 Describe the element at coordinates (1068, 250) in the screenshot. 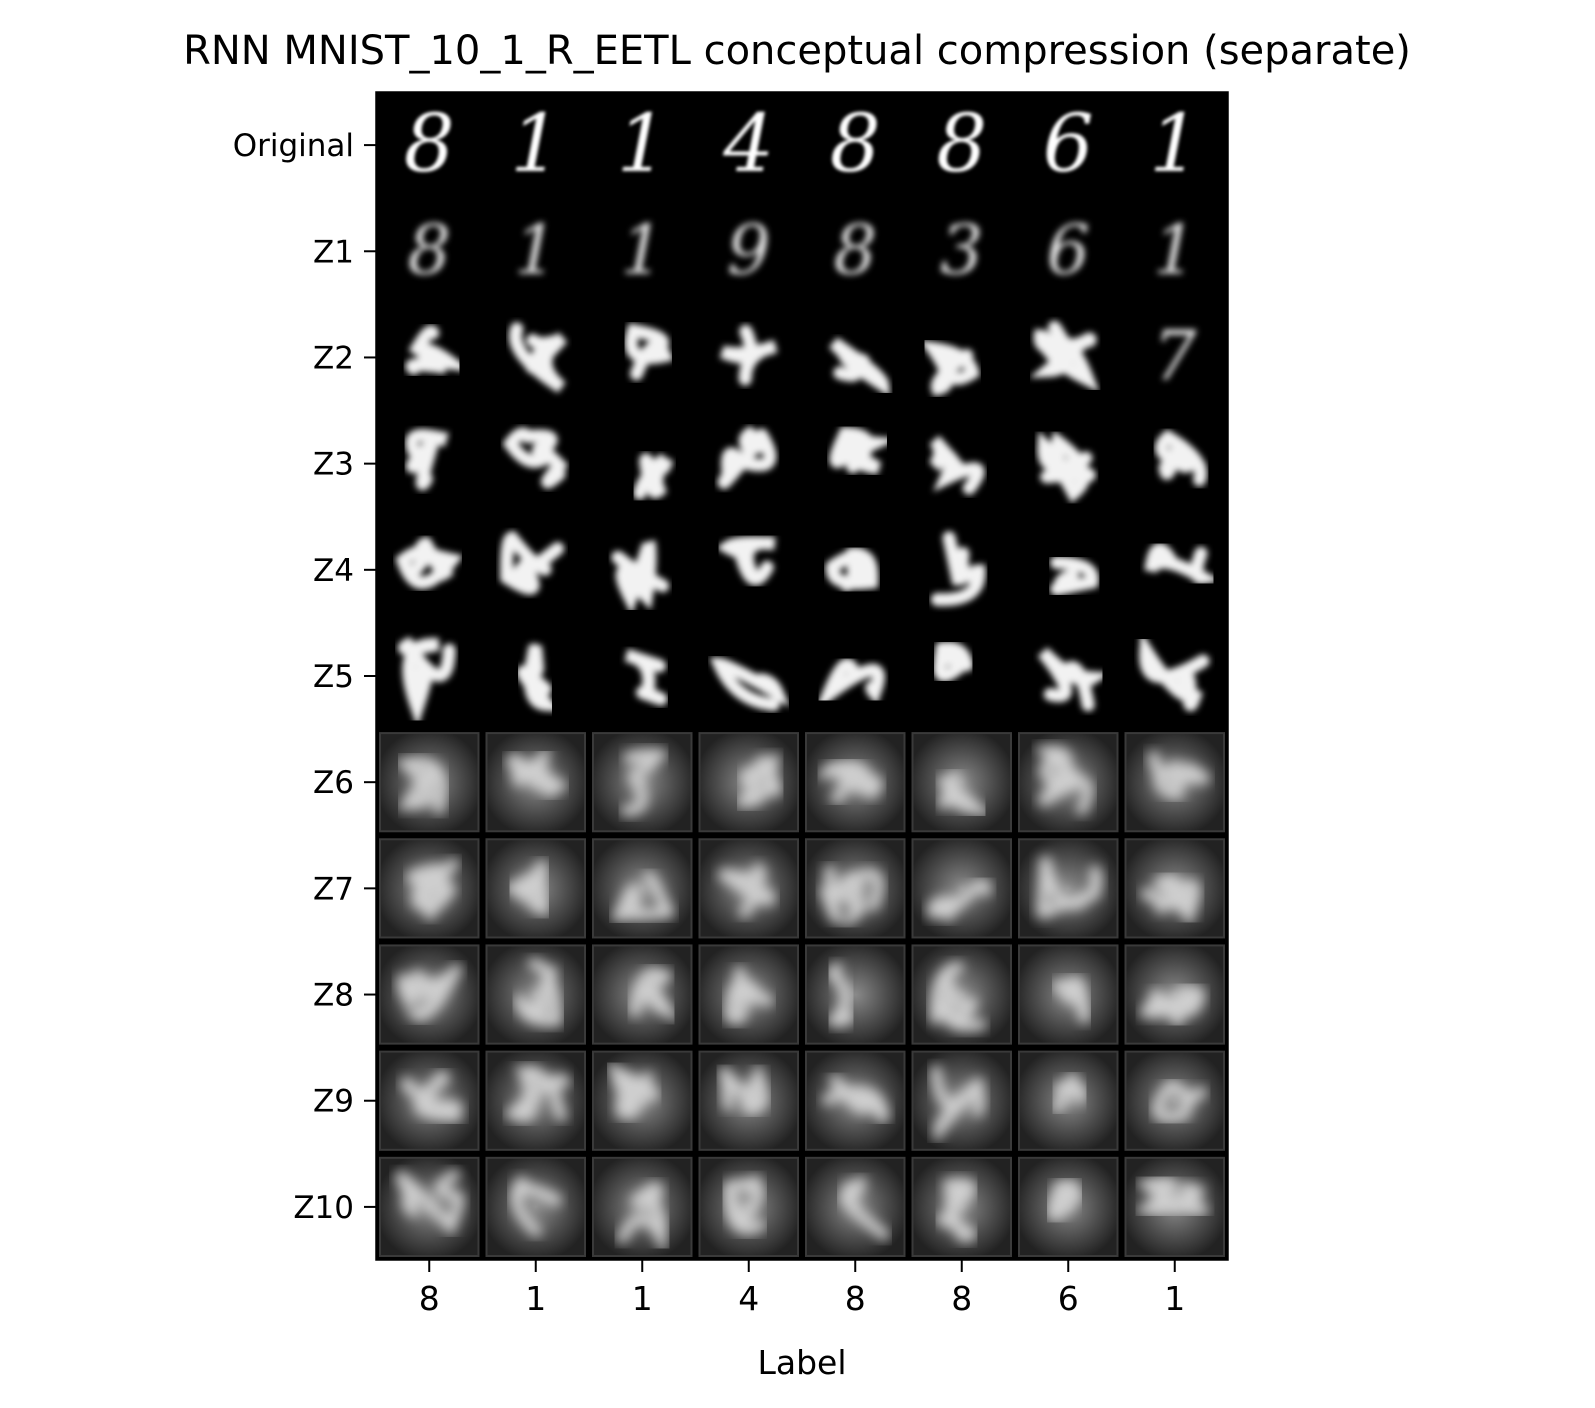

I see `tile-digit: 6` at that location.